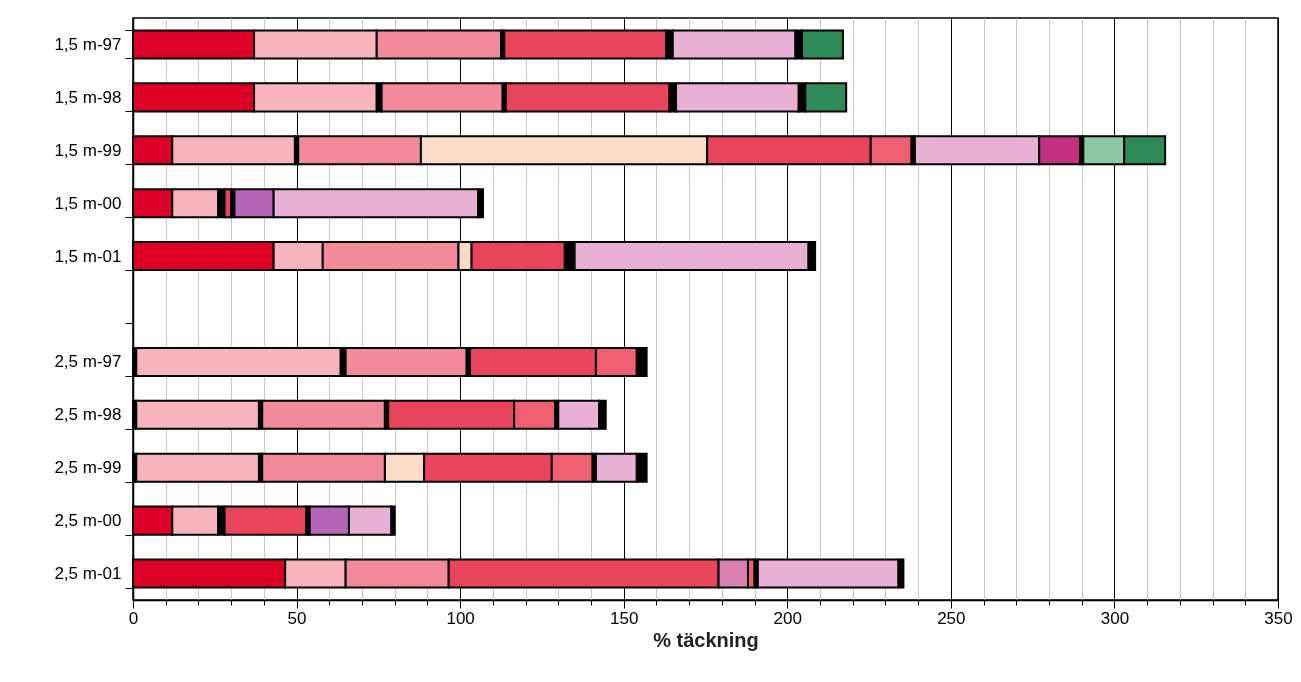 The width and height of the screenshot is (1301, 682). I want to click on y-tick-label: 2,5 m-99, so click(88, 468).